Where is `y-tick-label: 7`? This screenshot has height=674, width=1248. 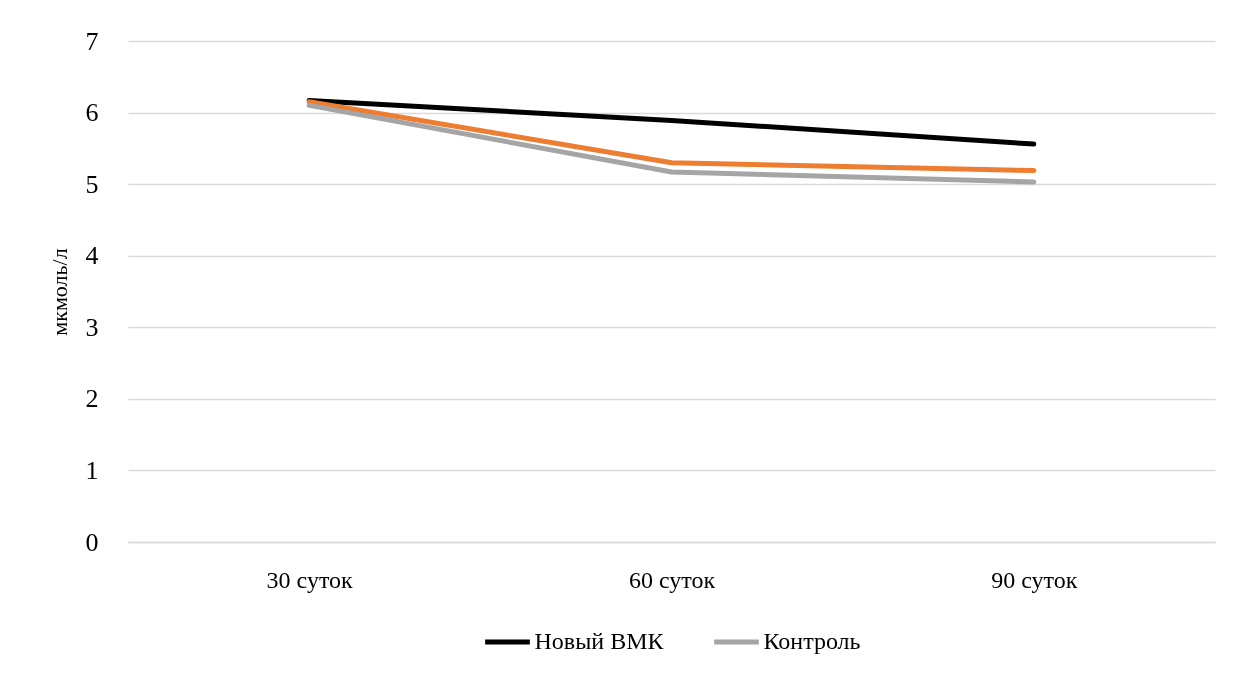
y-tick-label: 7 is located at coordinates (92, 41).